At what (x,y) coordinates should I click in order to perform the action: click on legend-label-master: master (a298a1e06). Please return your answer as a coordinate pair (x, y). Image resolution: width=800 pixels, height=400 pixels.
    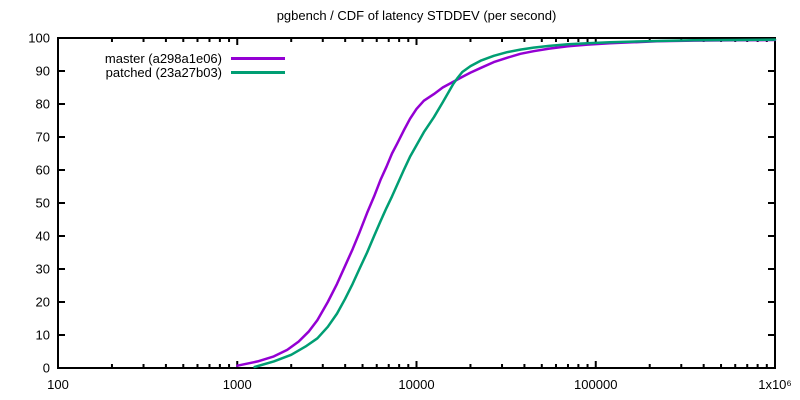
    Looking at the image, I should click on (163, 58).